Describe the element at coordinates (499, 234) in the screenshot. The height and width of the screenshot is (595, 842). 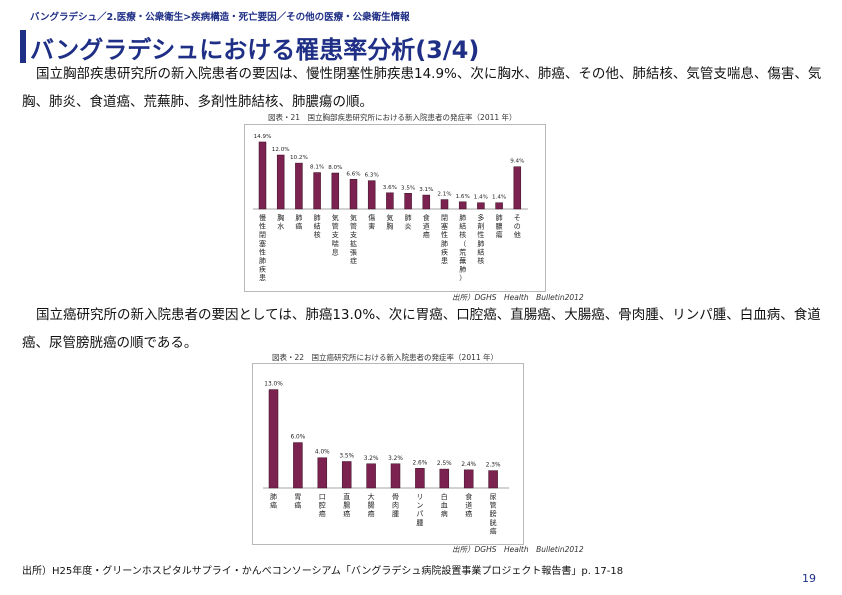
I see `category-label: 瘍` at that location.